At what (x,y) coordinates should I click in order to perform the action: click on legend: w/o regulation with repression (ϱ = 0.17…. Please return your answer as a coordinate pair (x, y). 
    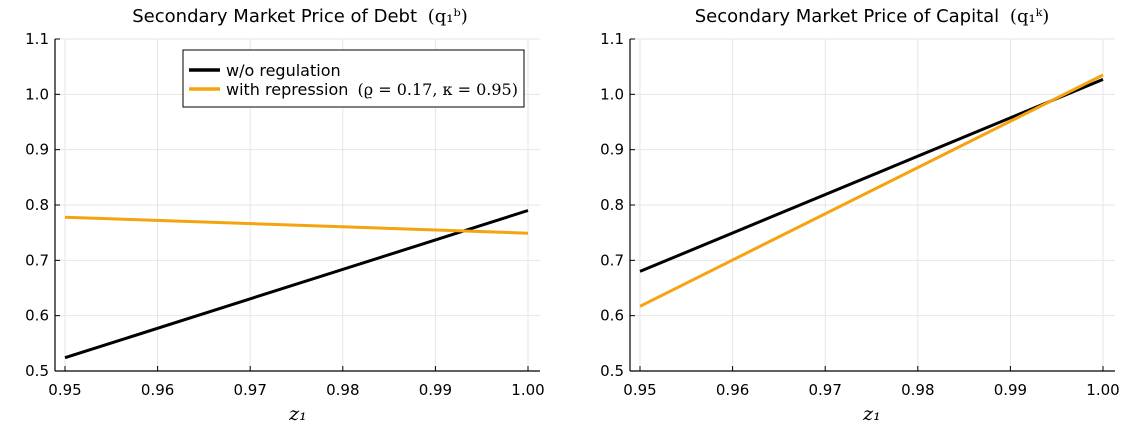
    Looking at the image, I should click on (353, 78).